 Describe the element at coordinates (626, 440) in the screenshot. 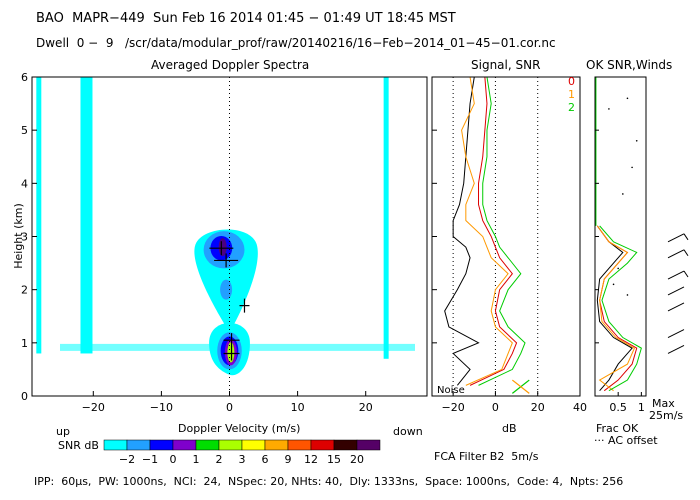

I see `ac-offset-label: ··· AC offset` at that location.